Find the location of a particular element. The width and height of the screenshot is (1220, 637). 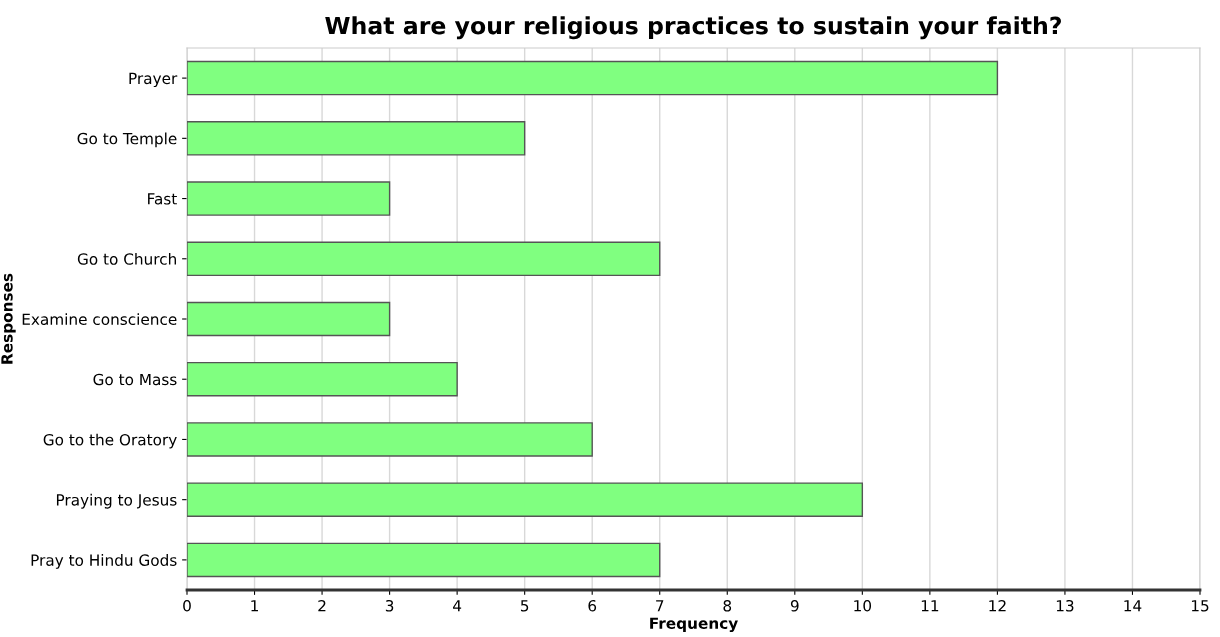

y-tick-label: Praying to Jesus is located at coordinates (116, 501).